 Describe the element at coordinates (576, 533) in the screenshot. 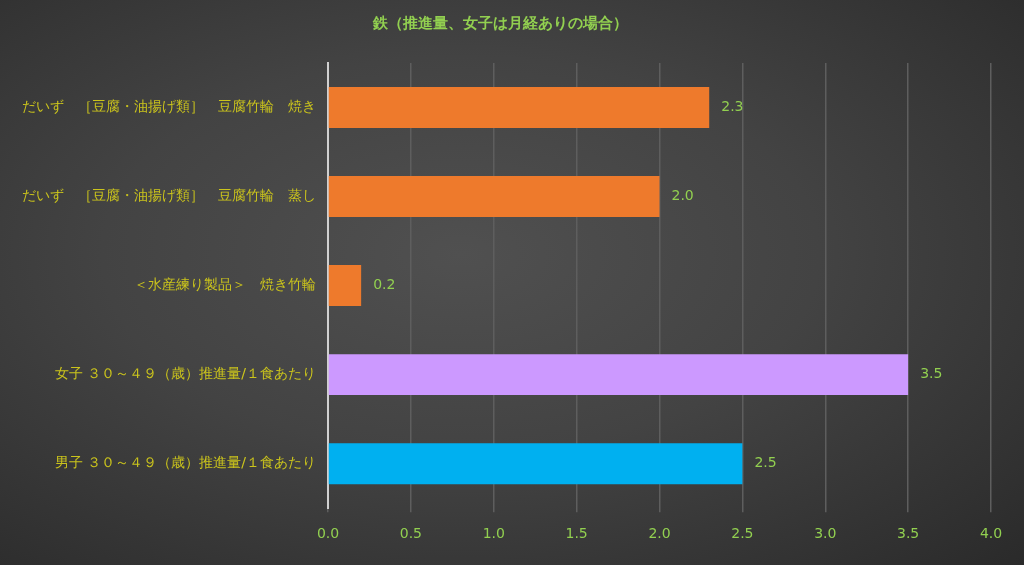

I see `x-tick-label: 1.5` at that location.